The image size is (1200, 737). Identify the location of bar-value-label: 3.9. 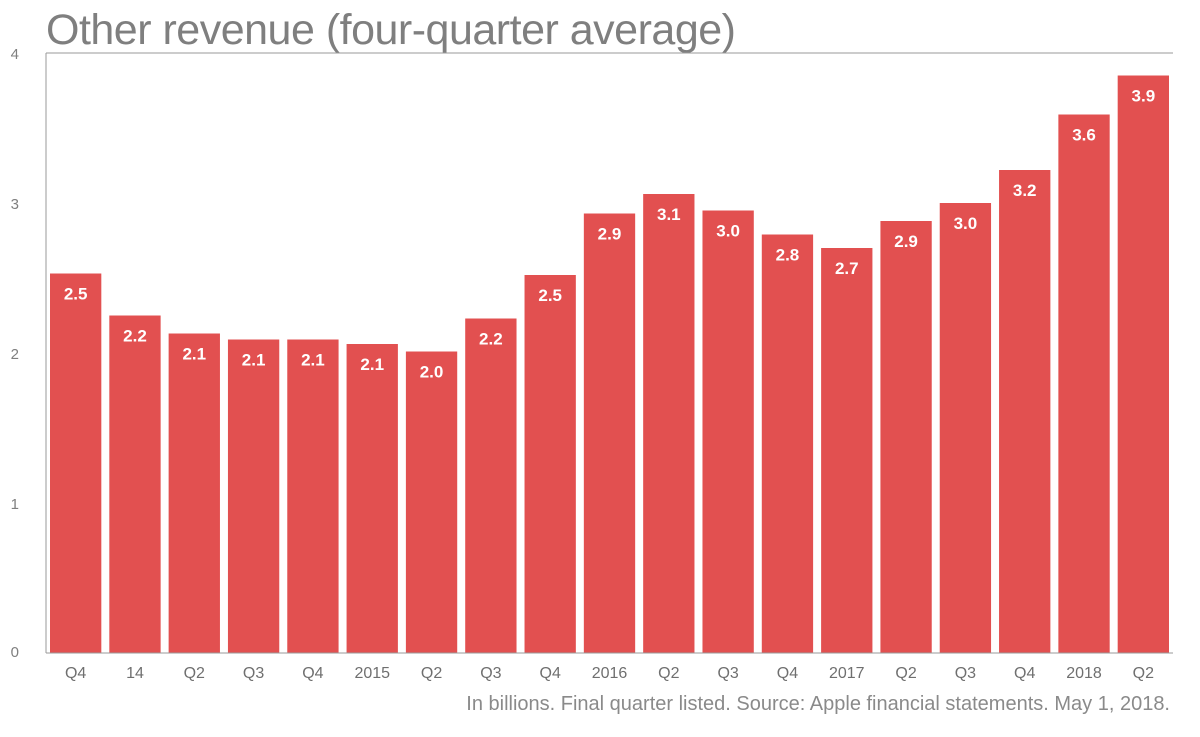
(1144, 96).